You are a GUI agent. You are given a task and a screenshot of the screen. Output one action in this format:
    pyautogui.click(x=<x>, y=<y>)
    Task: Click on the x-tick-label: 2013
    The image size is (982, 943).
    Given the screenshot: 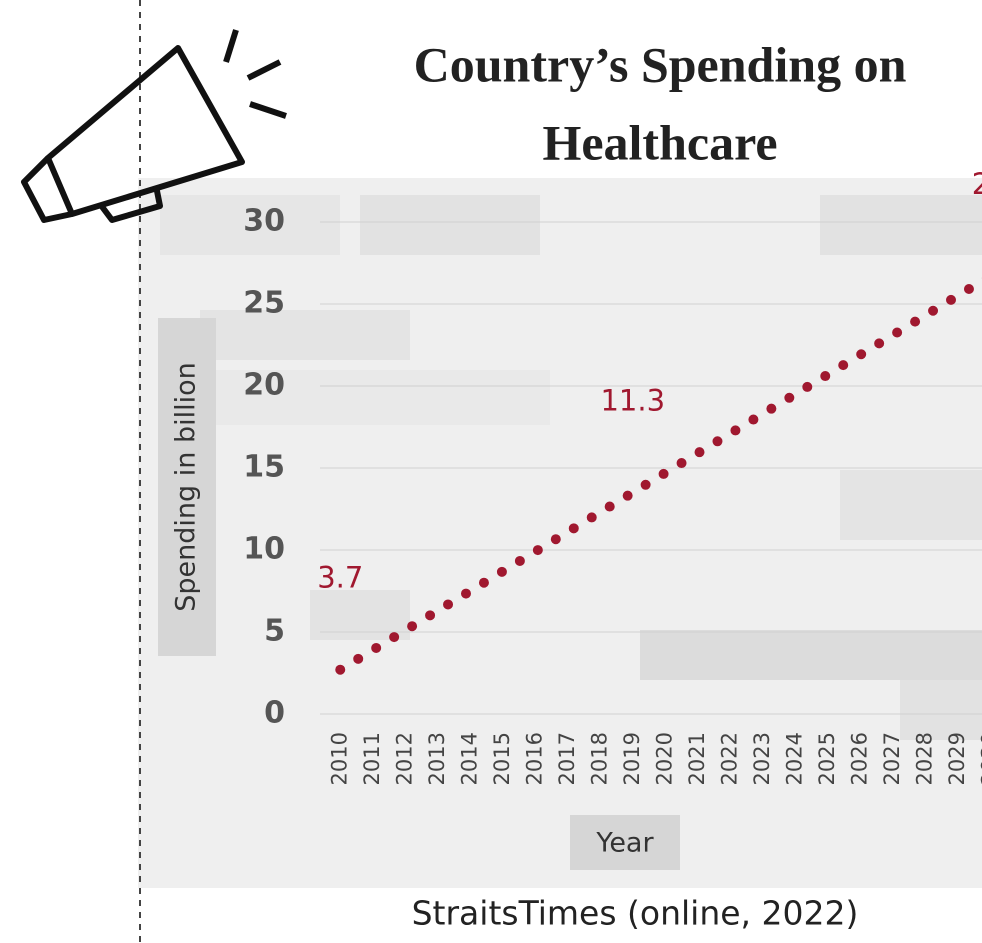 What is the action you would take?
    pyautogui.click(x=437, y=758)
    